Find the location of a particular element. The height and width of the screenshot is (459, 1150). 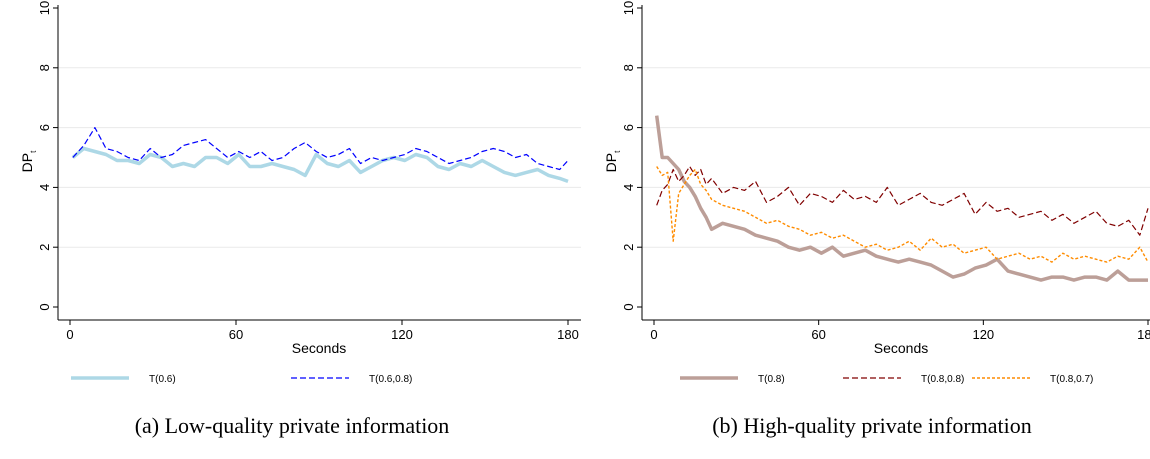

legend-label-1: T(0.8) is located at coordinates (771, 379).